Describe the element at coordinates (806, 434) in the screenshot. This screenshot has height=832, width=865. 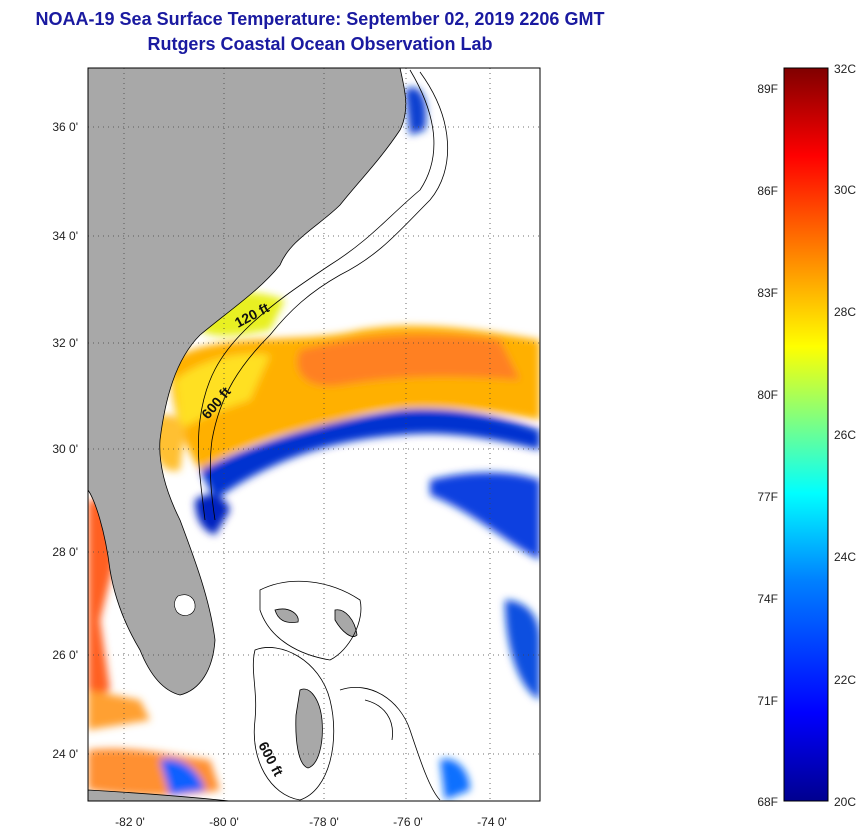
I see `colorbar` at that location.